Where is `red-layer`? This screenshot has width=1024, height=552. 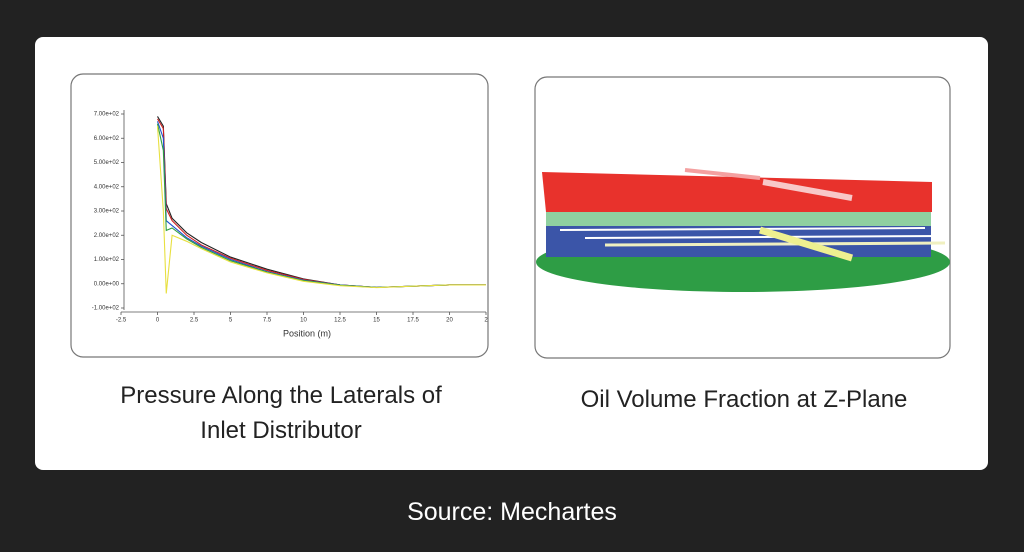 red-layer is located at coordinates (737, 192).